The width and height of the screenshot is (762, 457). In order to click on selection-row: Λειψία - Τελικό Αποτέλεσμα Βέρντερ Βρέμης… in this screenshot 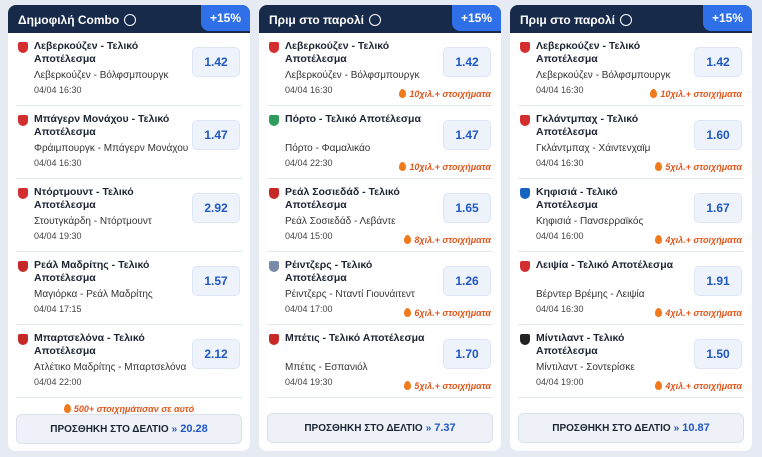, I will do `click(631, 288)`.